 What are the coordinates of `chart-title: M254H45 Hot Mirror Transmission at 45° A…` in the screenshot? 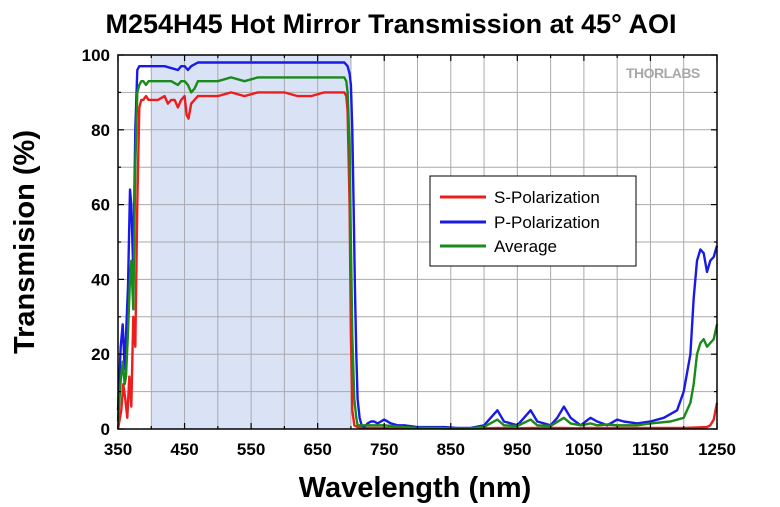 It's located at (391, 24).